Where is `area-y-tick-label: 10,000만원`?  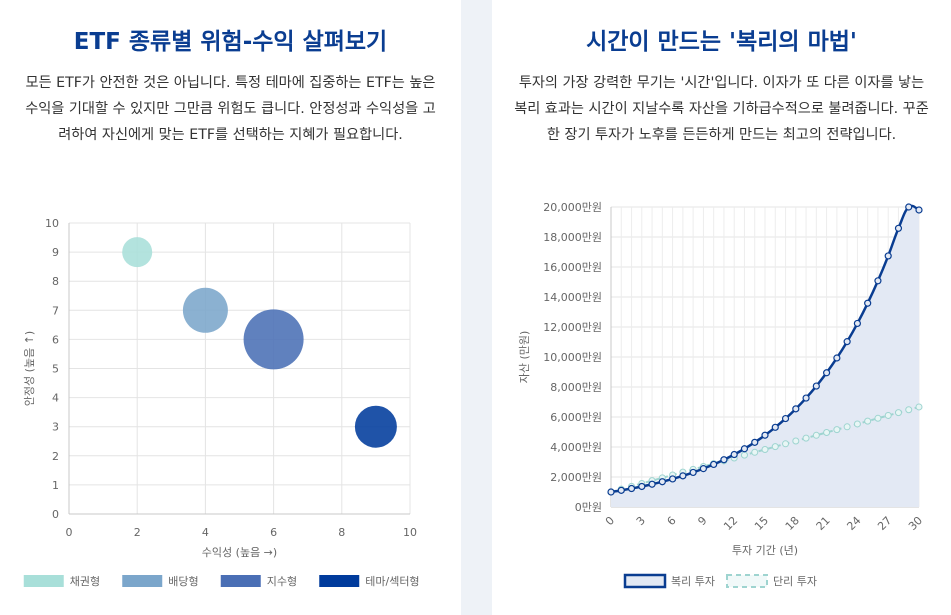 area-y-tick-label: 10,000만원 is located at coordinates (572, 357).